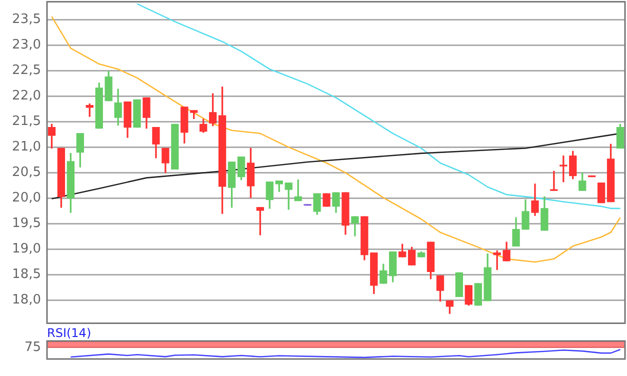 This screenshot has height=376, width=627. What do you see at coordinates (26, 122) in the screenshot?
I see `y-tick-label: 21,5` at bounding box center [26, 122].